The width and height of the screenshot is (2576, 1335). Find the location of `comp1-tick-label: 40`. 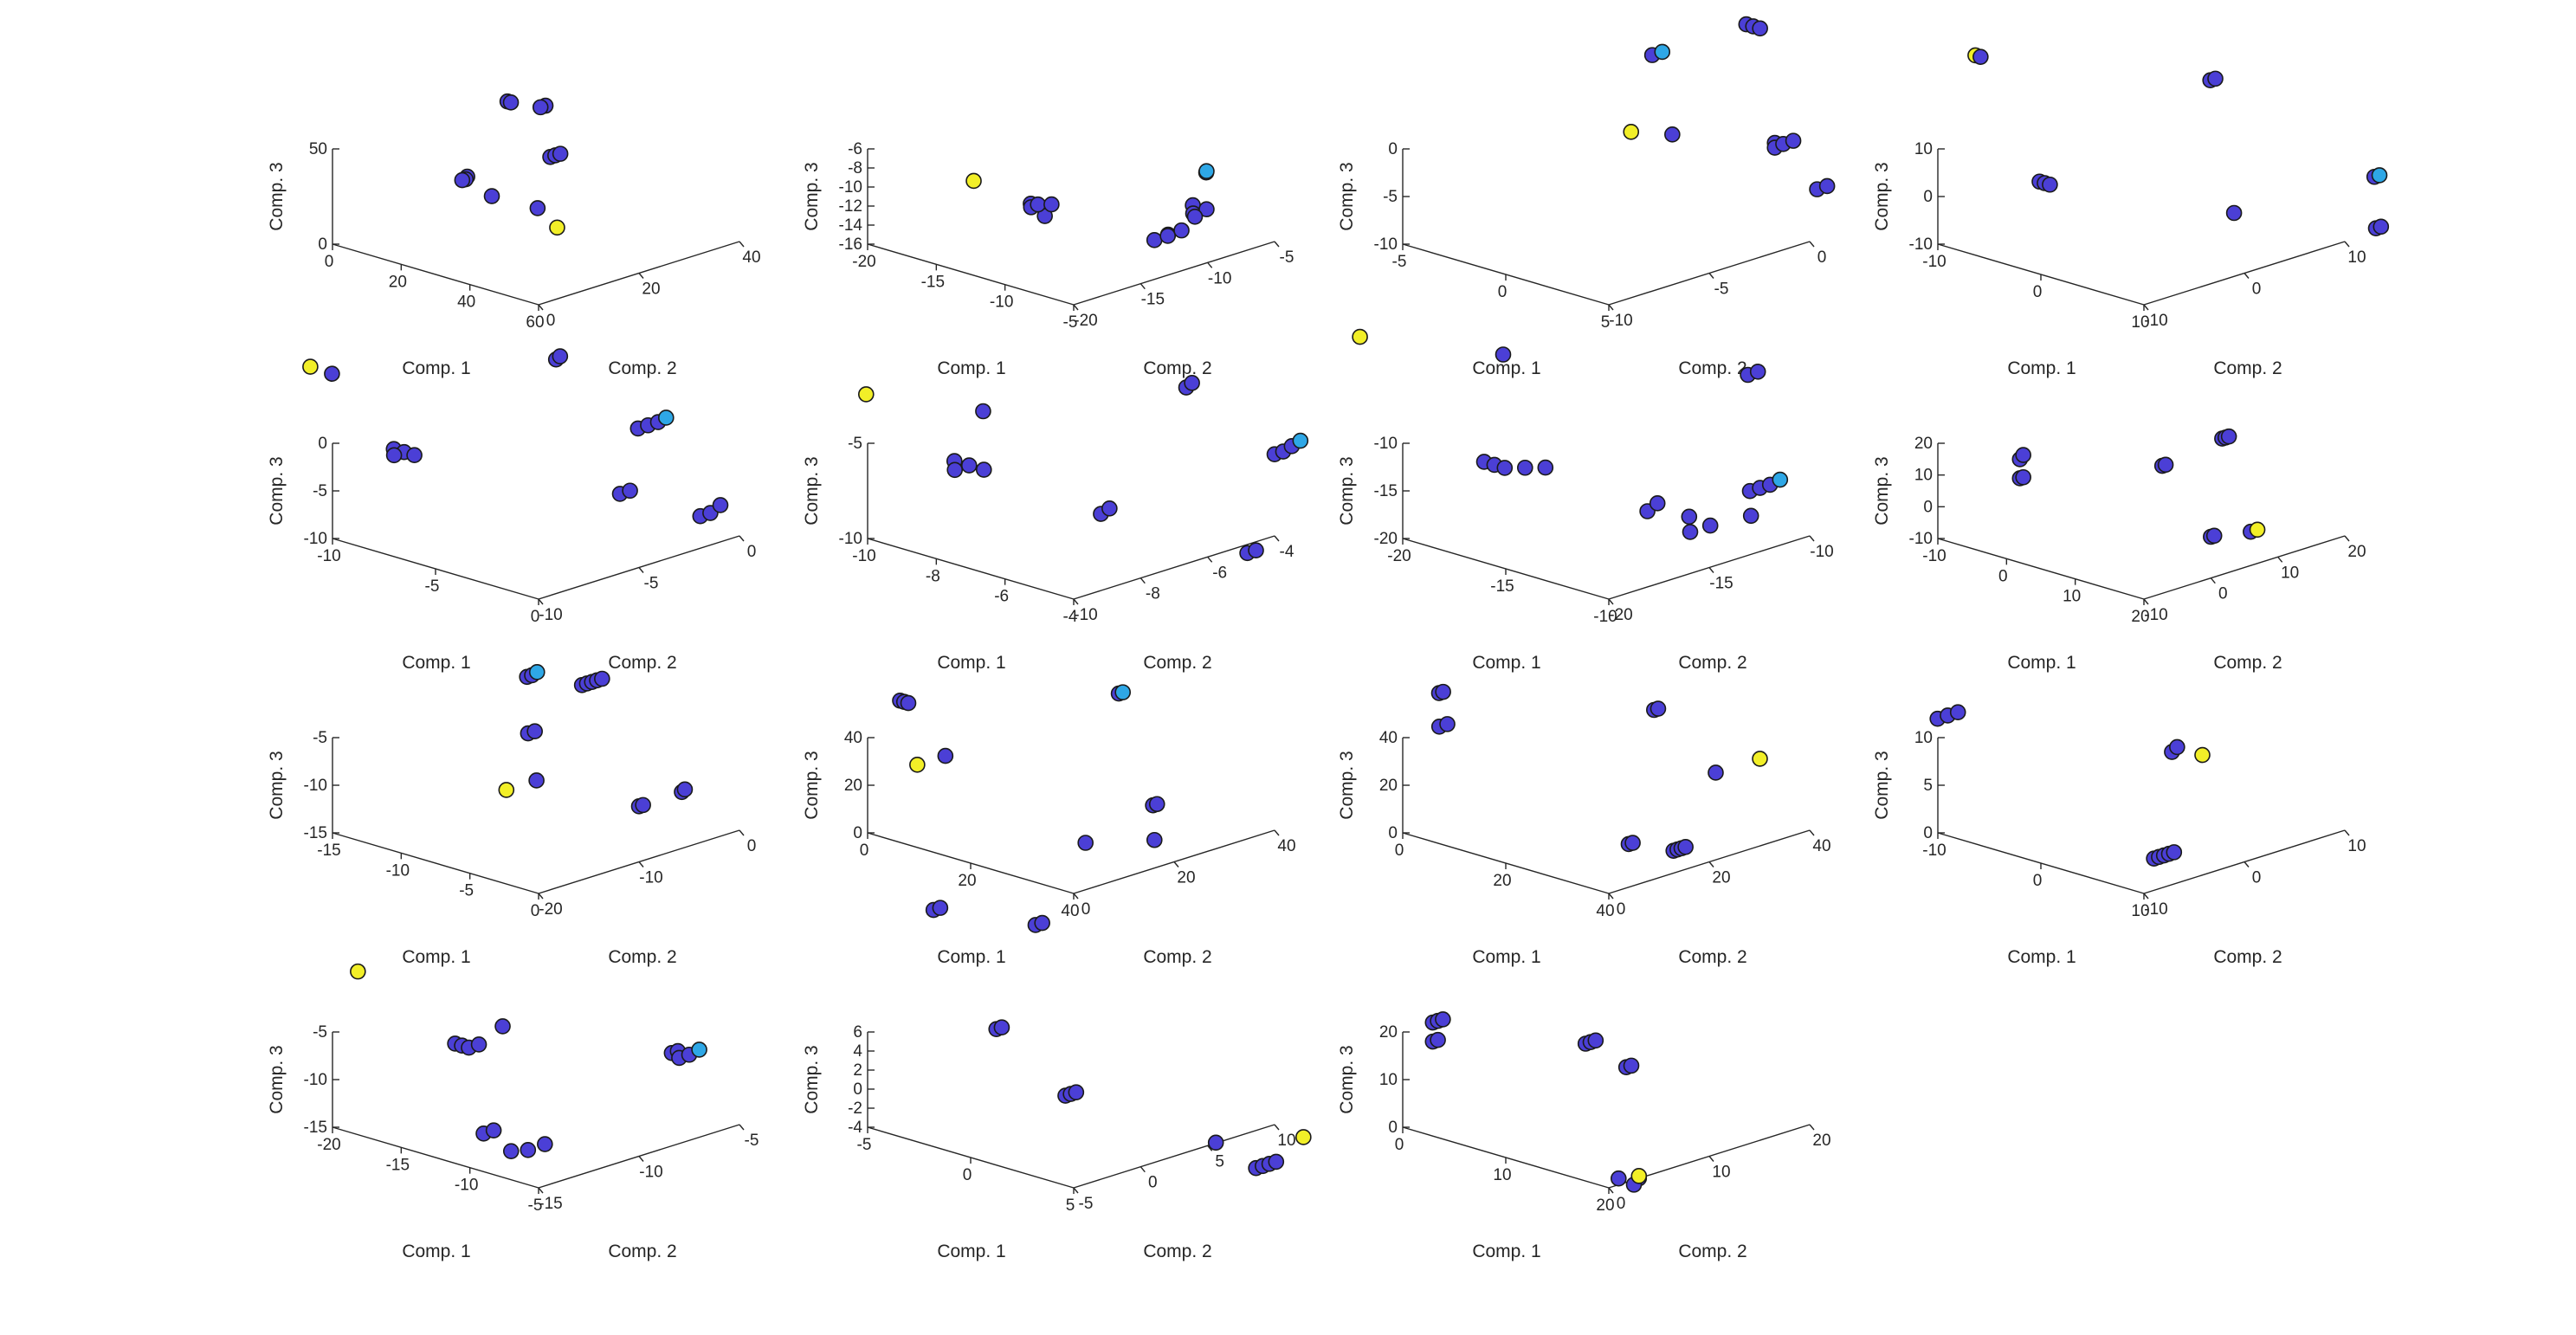

comp1-tick-label: 40 is located at coordinates (1070, 911).